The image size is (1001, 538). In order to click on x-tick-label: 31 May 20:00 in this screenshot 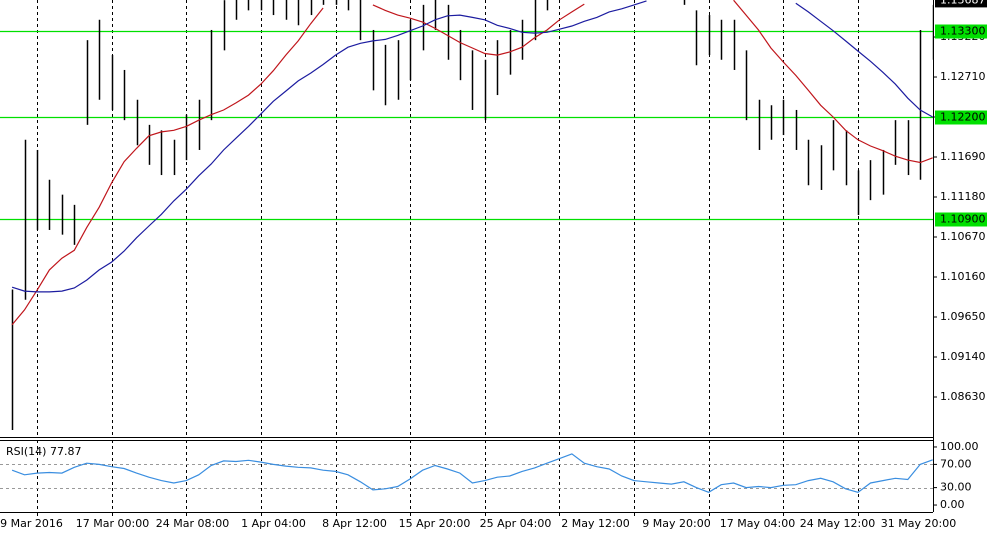, I will do `click(918, 523)`.